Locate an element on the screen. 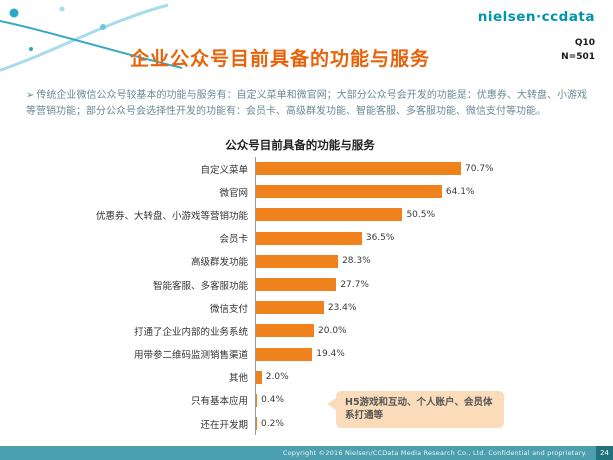 The height and width of the screenshot is (460, 613). bar-track: 36.5% is located at coordinates (419, 238).